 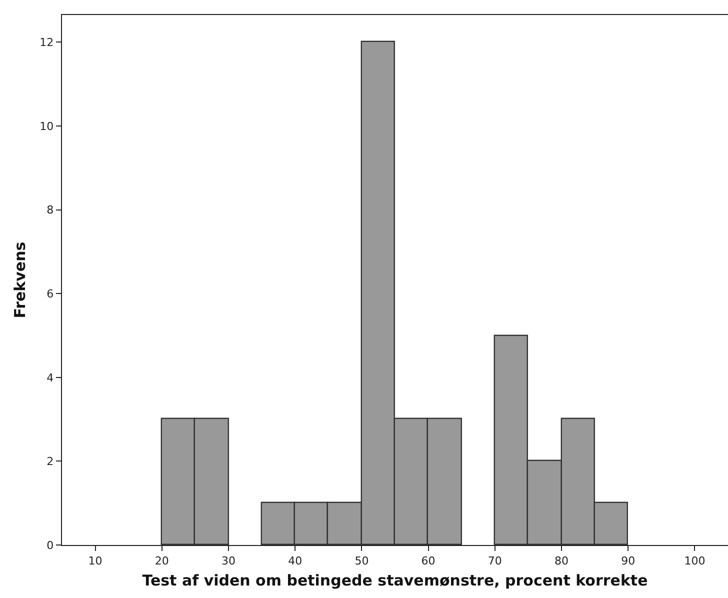 What do you see at coordinates (50, 545) in the screenshot?
I see `y-tick-label: 0` at bounding box center [50, 545].